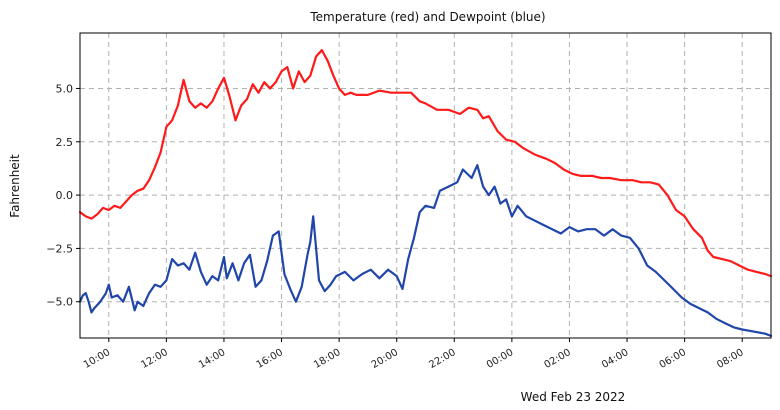  Describe the element at coordinates (97, 359) in the screenshot. I see `x-tick-label: 10:00` at that location.